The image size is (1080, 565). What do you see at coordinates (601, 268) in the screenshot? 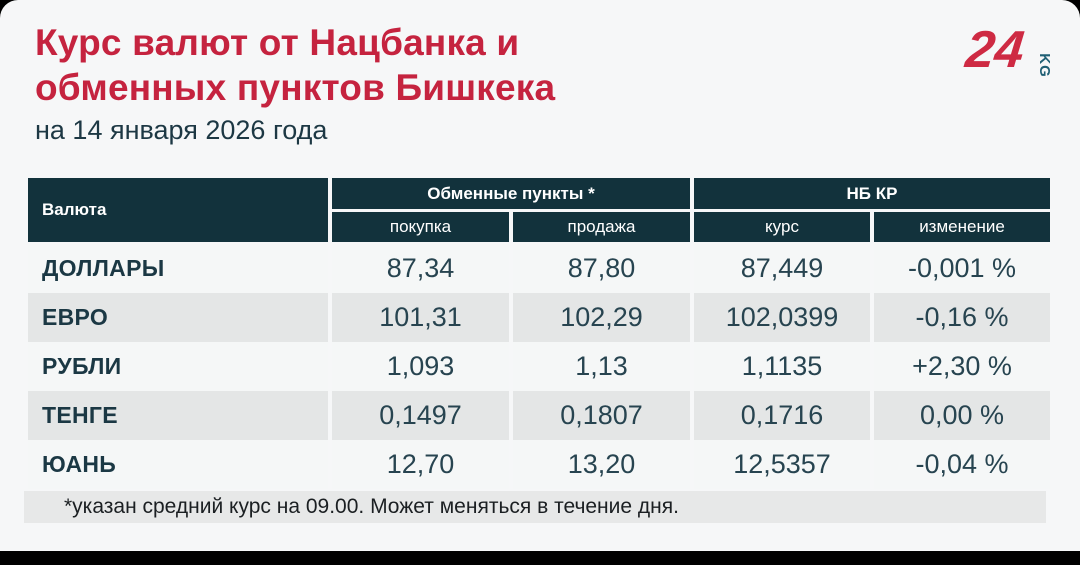
I see `sell-value: 87,80` at bounding box center [601, 268].